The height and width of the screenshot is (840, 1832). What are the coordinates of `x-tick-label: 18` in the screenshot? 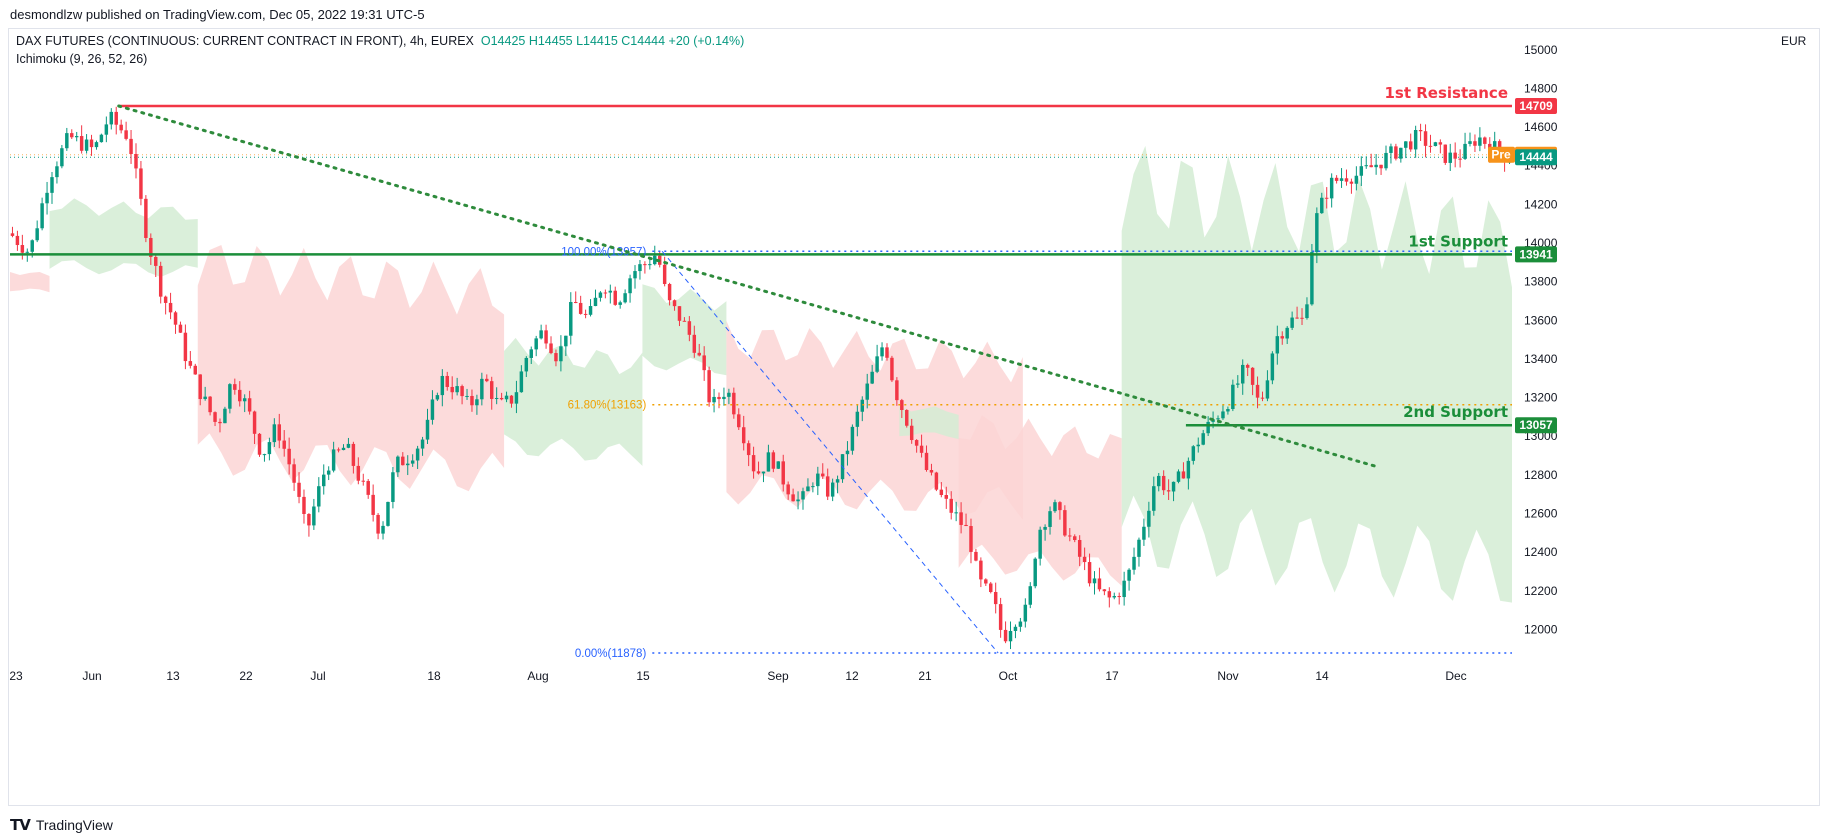 It's located at (434, 676).